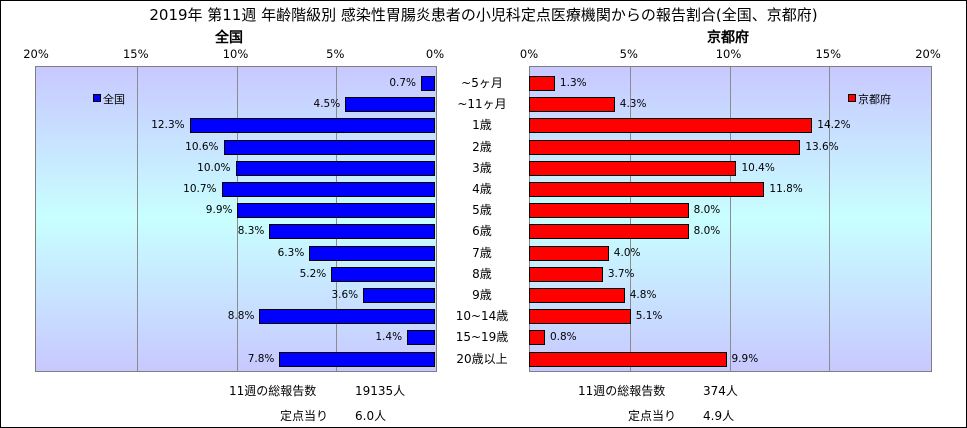 The image size is (967, 428). I want to click on left-data-label: 3.6%, so click(345, 295).